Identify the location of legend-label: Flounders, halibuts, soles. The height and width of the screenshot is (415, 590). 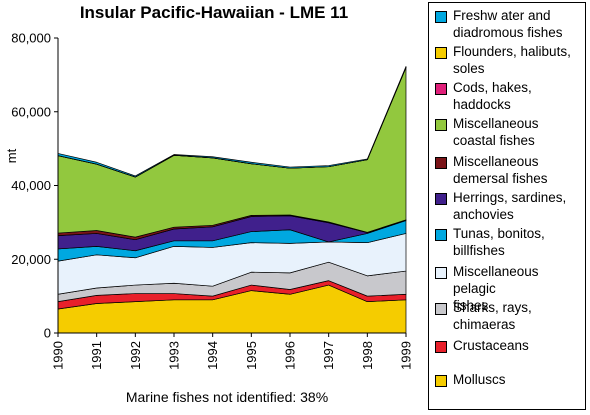
(512, 60).